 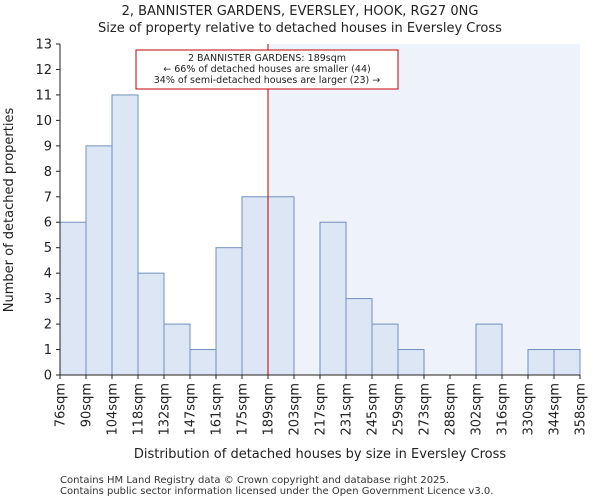 I want to click on x-tick-label-147sqm: 147sqm, so click(x=191, y=409).